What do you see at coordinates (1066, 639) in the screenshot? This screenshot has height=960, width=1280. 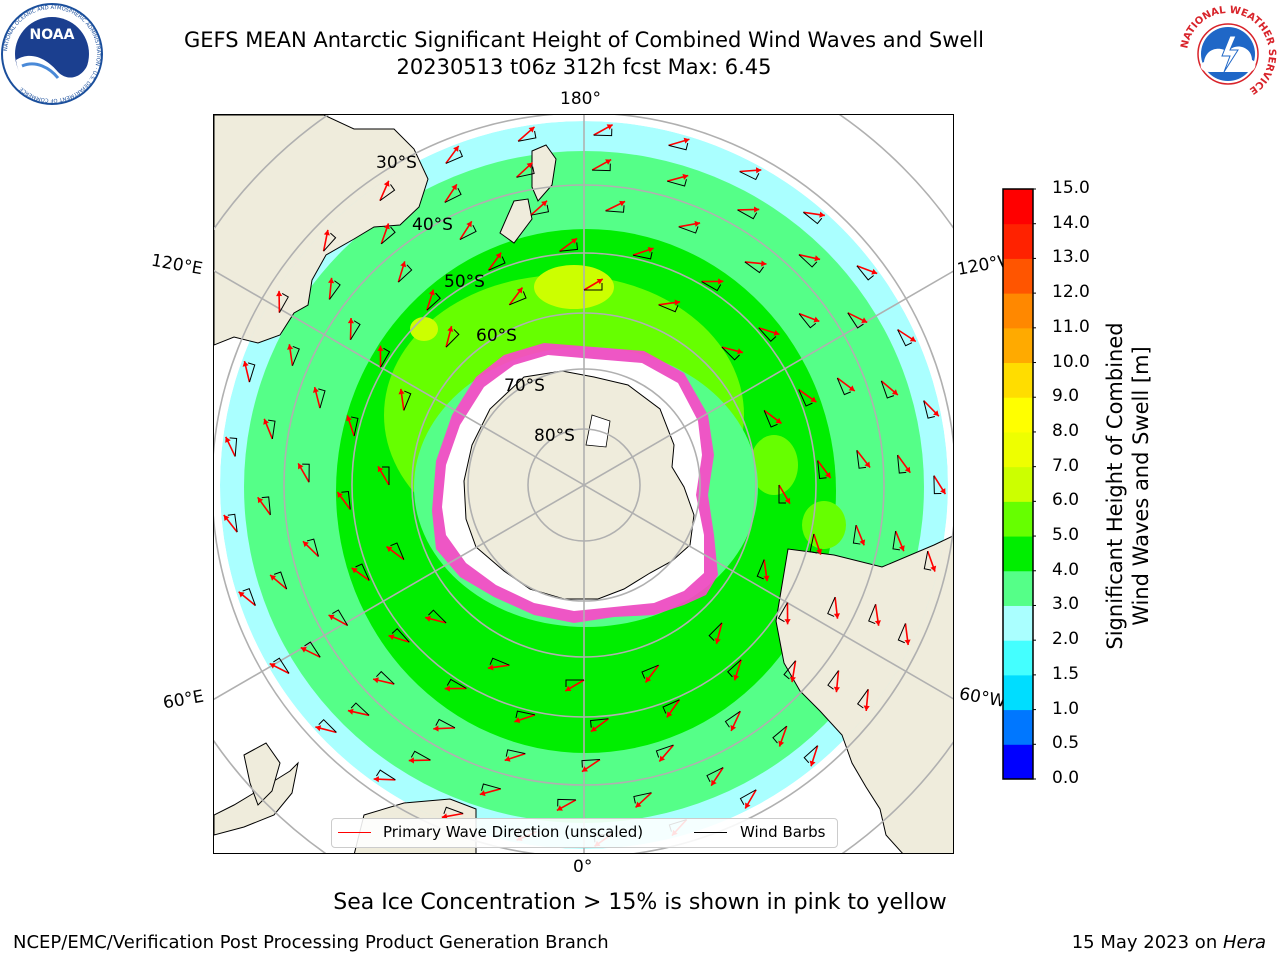 I see `colorbar-tick-label: 2.0` at bounding box center [1066, 639].